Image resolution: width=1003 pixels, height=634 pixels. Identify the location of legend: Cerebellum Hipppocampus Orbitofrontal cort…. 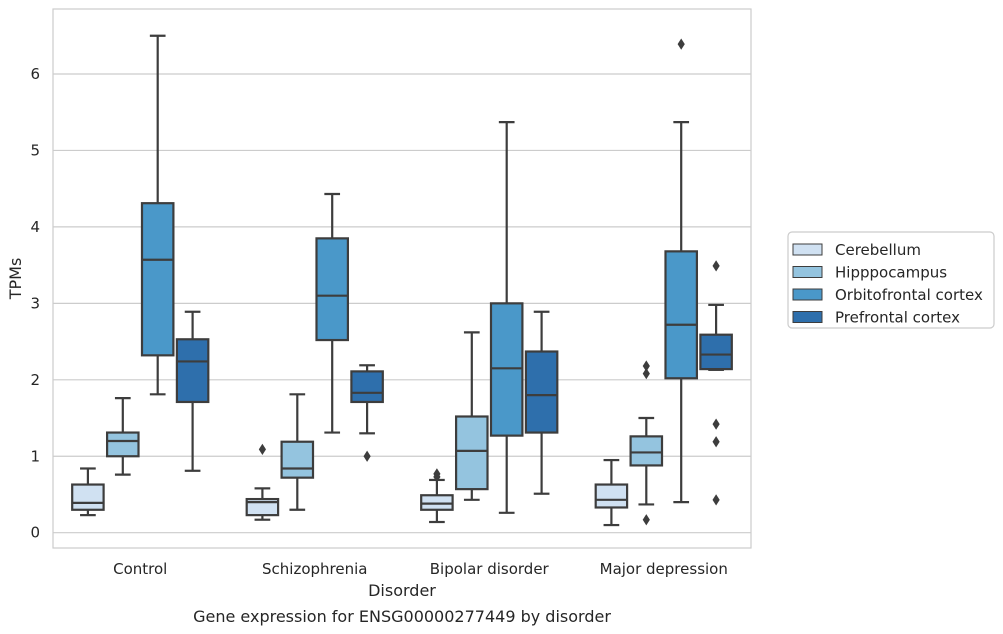
(891, 280).